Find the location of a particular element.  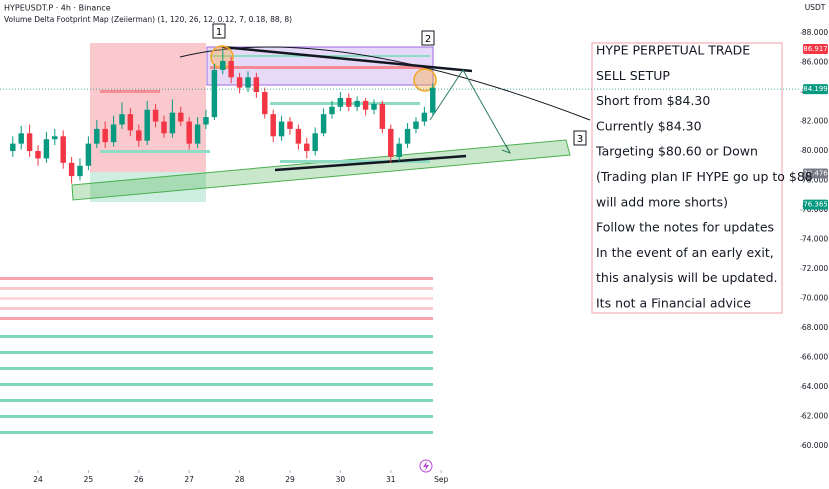

y-tick-label: 68.000 is located at coordinates (815, 327).